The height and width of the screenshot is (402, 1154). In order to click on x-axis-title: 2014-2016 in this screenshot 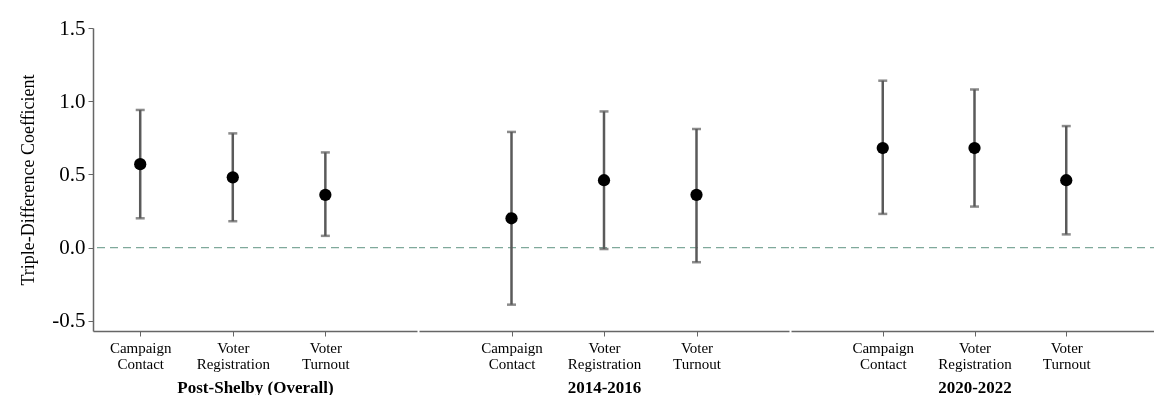, I will do `click(604, 387)`.